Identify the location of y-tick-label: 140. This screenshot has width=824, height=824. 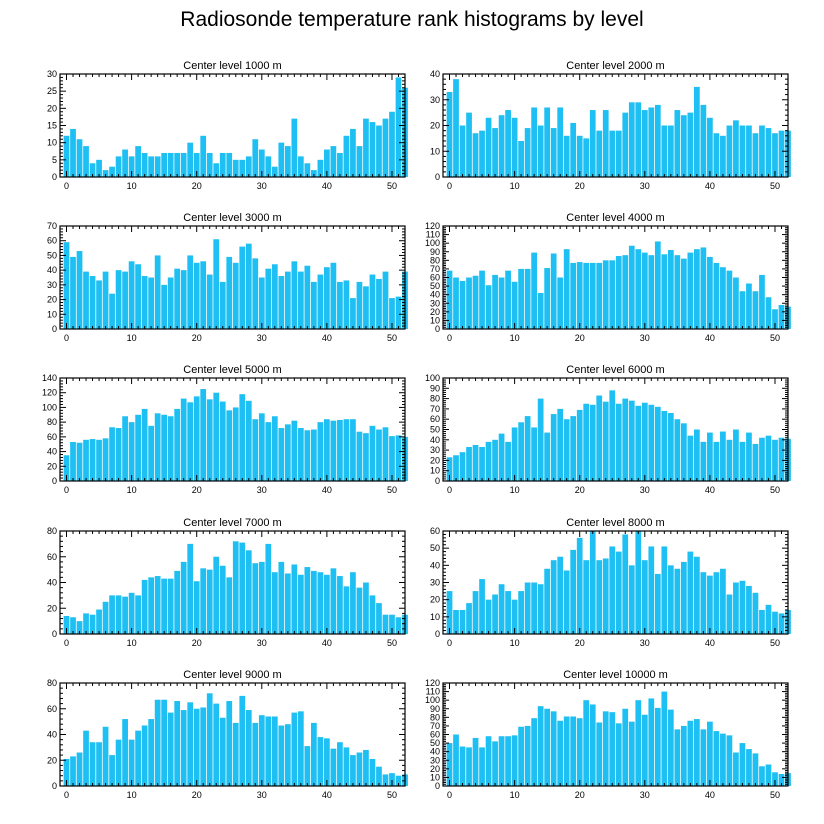
(49, 378).